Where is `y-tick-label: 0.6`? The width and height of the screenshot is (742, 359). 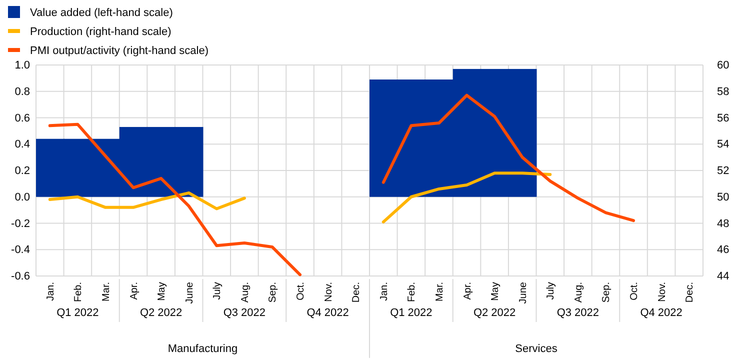
y-tick-label: 0.6 is located at coordinates (22, 118).